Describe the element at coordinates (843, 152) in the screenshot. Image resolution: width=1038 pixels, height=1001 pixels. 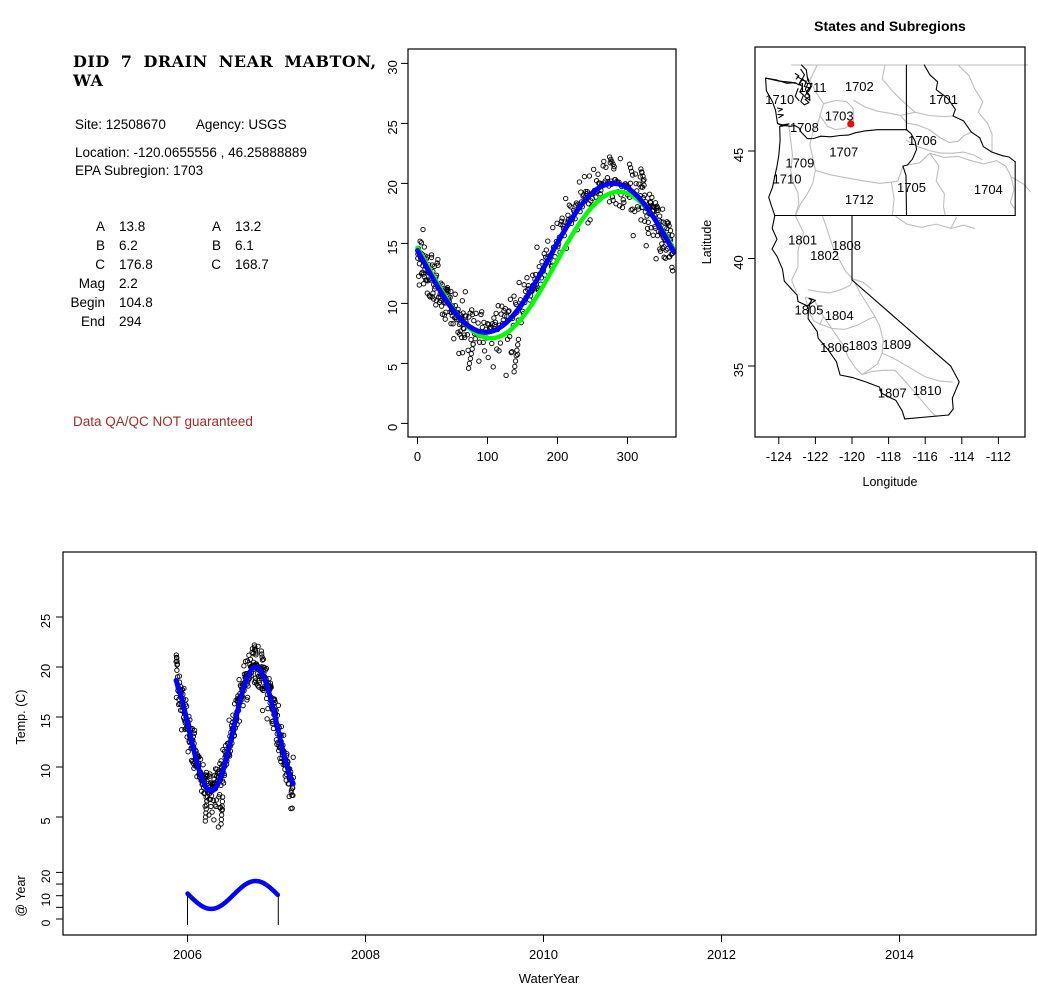
I see `subregion-label: 1707` at that location.